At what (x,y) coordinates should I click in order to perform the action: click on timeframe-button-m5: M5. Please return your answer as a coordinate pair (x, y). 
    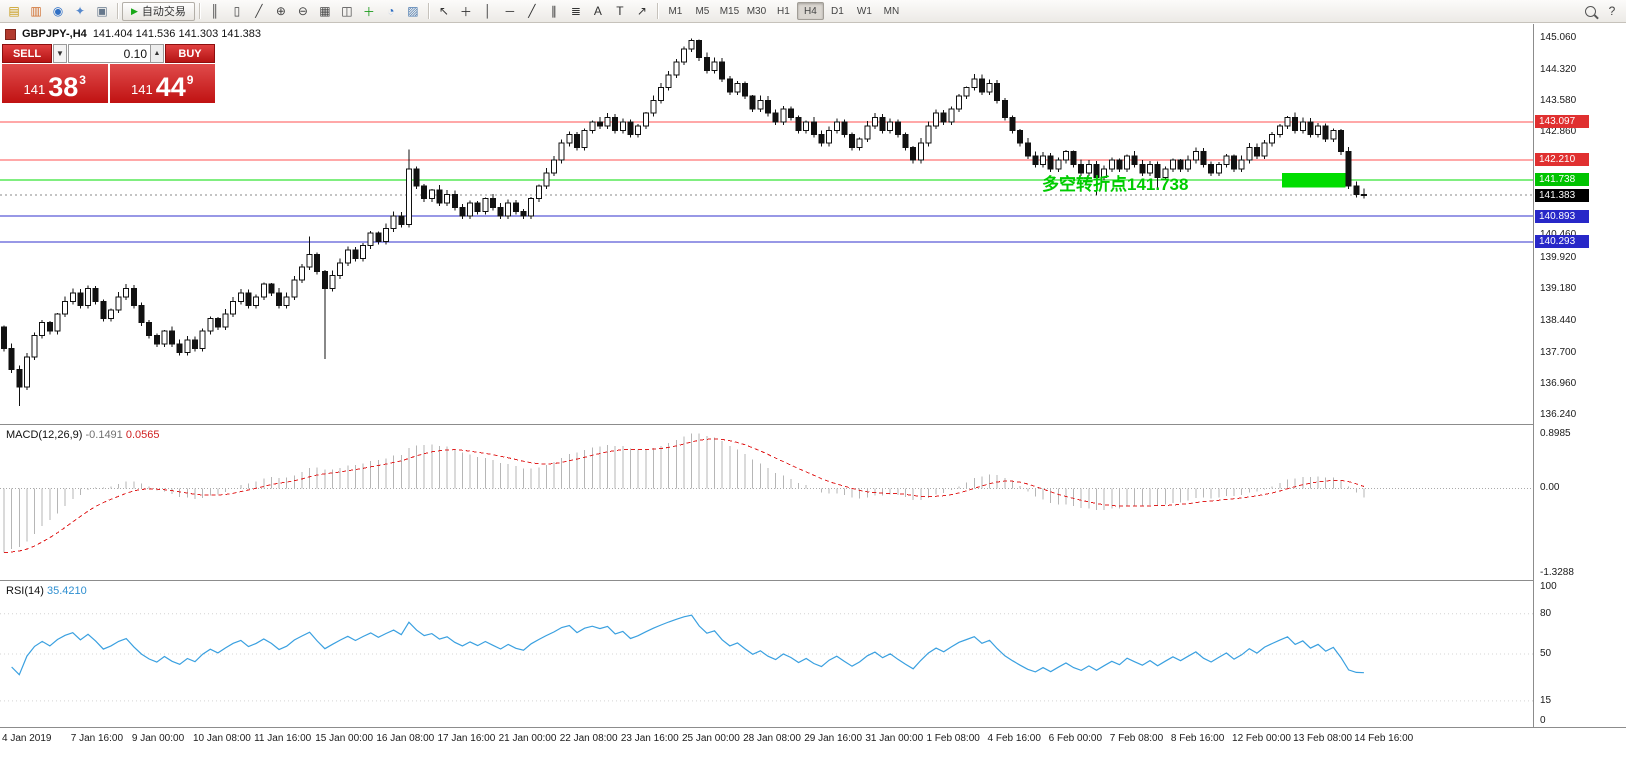
    Looking at the image, I should click on (702, 11).